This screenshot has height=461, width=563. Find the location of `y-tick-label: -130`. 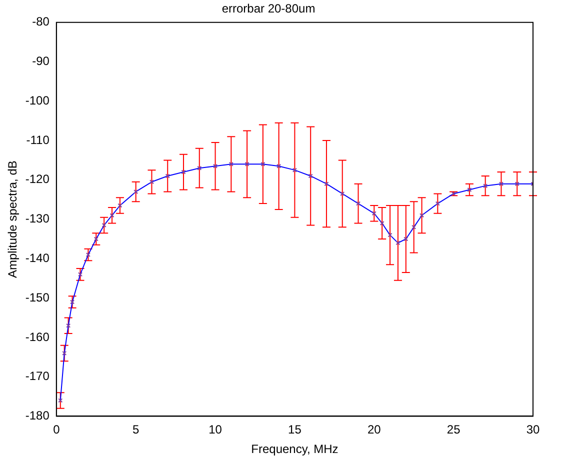

y-tick-label: -130 is located at coordinates (37, 219).